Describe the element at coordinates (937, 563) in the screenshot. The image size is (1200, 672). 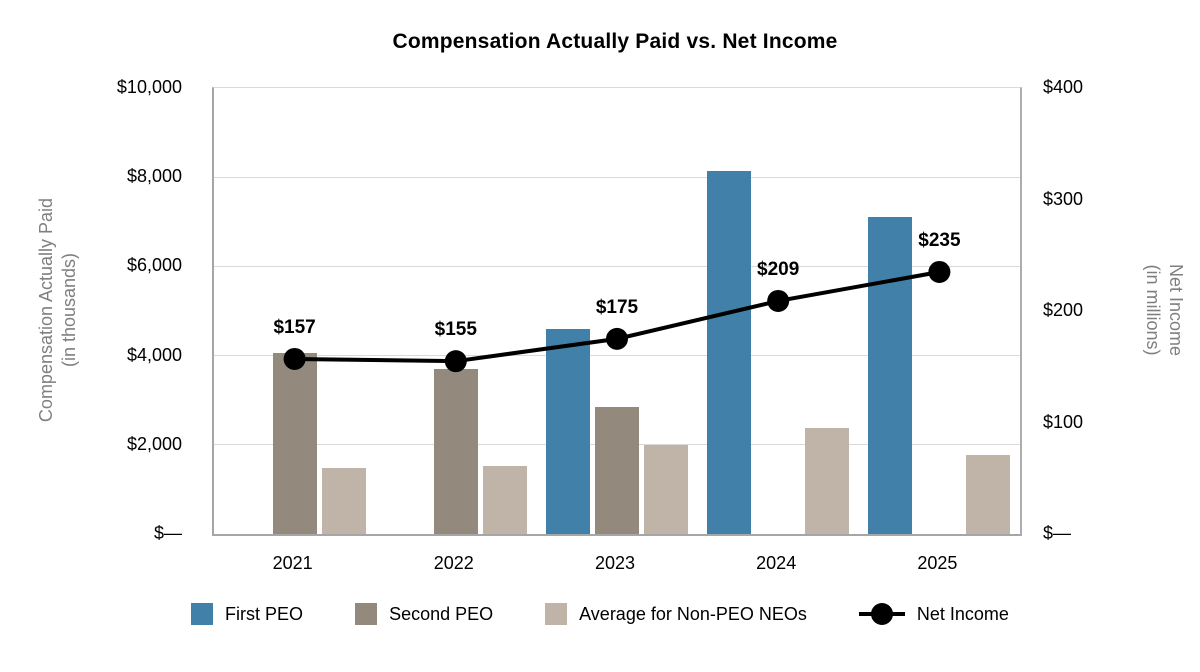
I see `x-axis-label-2025: 2025` at that location.